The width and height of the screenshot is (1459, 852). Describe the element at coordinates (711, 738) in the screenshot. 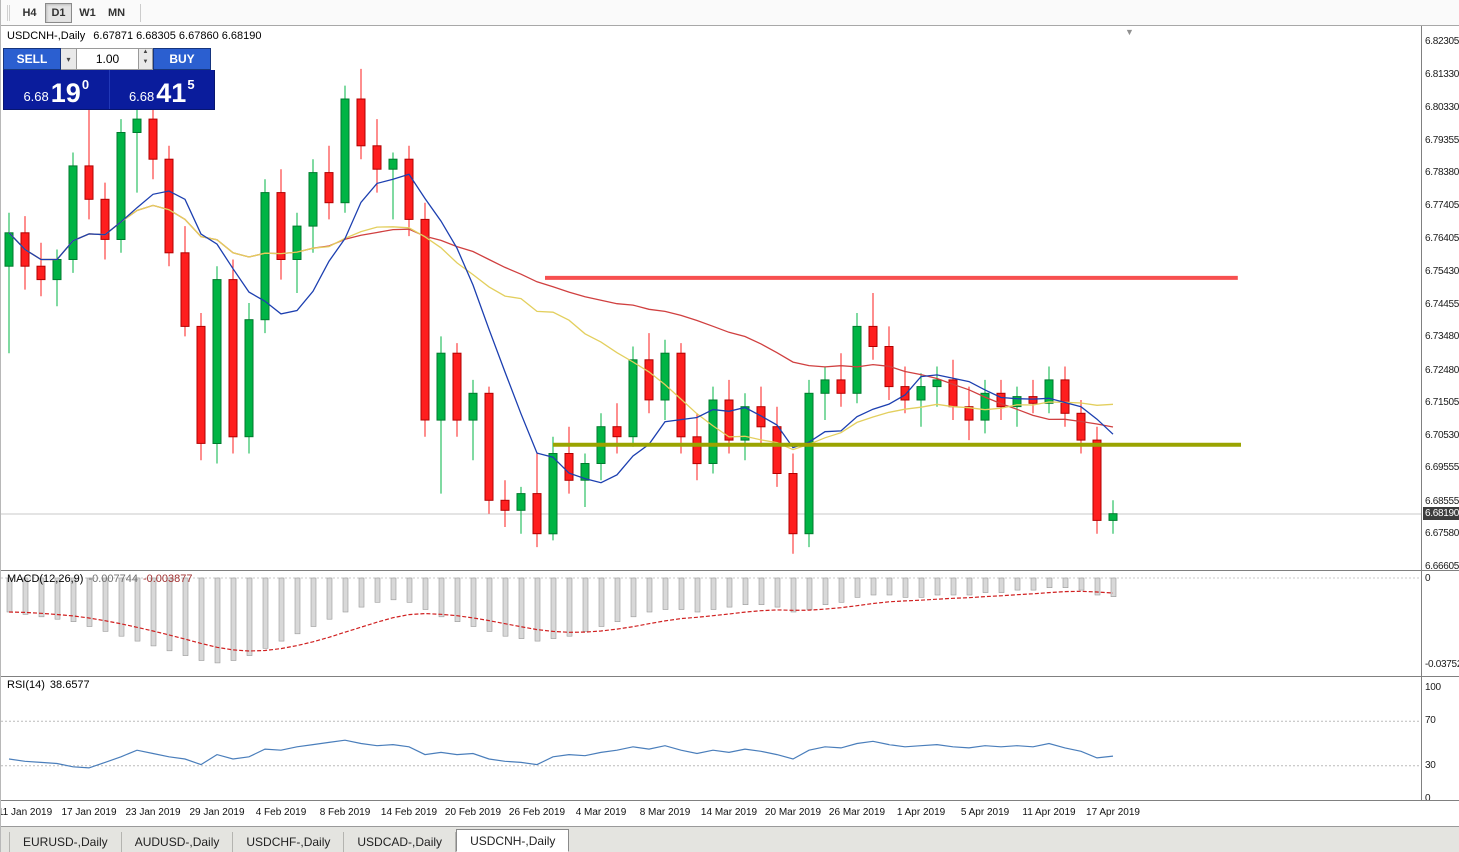

I see `rsi-chart` at that location.